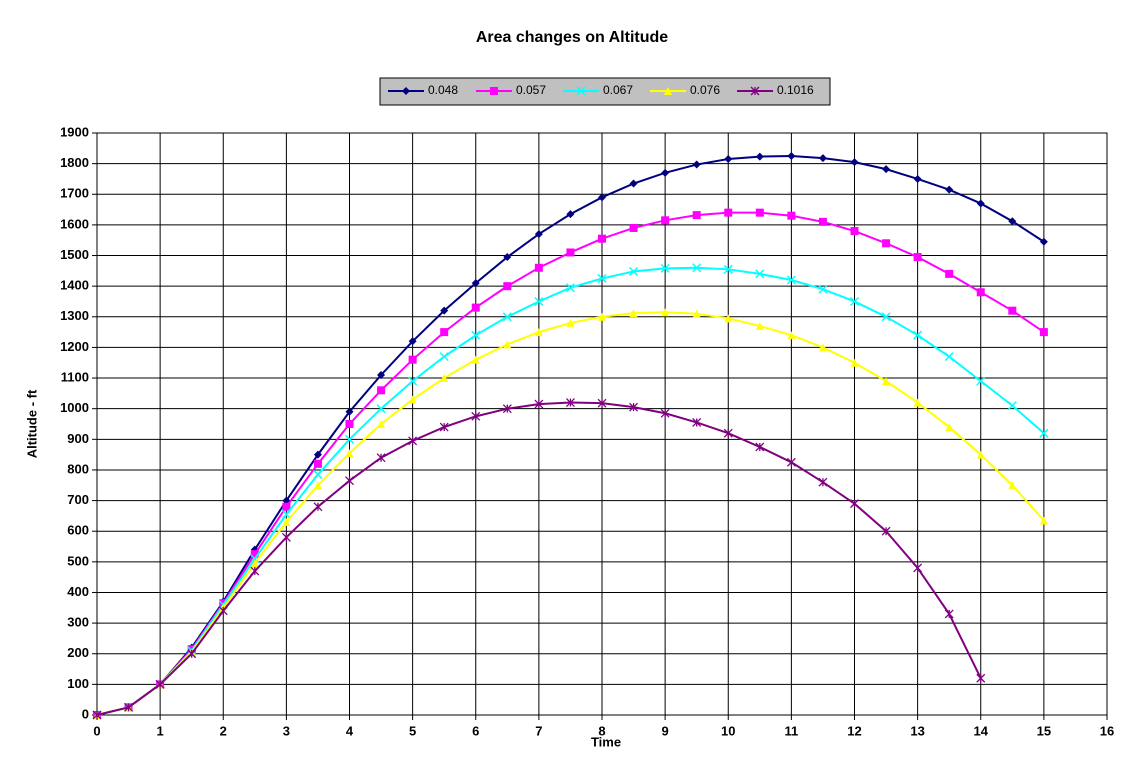 This screenshot has height=778, width=1138. What do you see at coordinates (618, 90) in the screenshot?
I see `legend-label: 0.067` at bounding box center [618, 90].